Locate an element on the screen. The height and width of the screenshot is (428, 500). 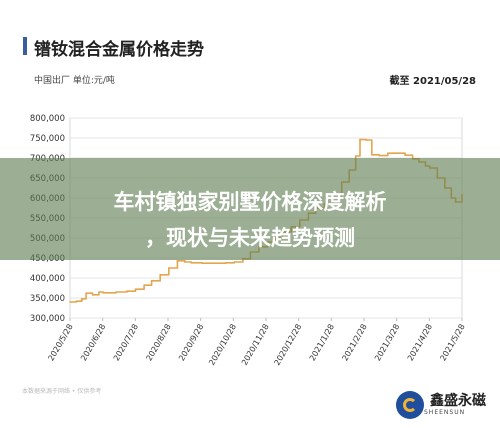
y-tick-label: 750,000 is located at coordinates (47, 139).